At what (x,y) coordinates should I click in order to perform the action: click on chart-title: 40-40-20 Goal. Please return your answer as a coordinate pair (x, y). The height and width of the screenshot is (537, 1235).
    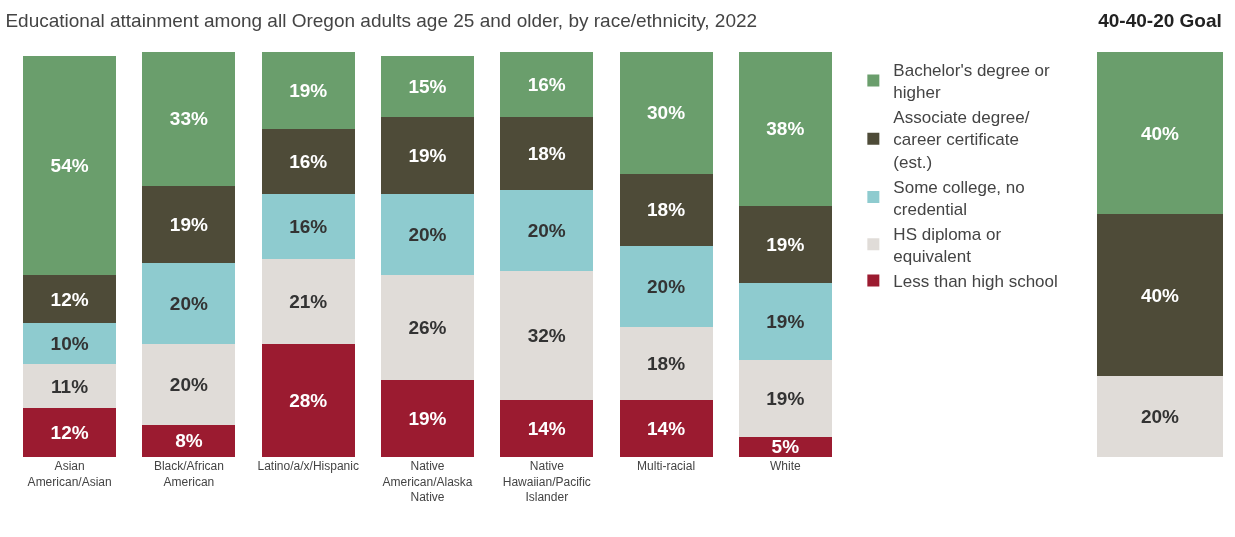
    Looking at the image, I should click on (1160, 20).